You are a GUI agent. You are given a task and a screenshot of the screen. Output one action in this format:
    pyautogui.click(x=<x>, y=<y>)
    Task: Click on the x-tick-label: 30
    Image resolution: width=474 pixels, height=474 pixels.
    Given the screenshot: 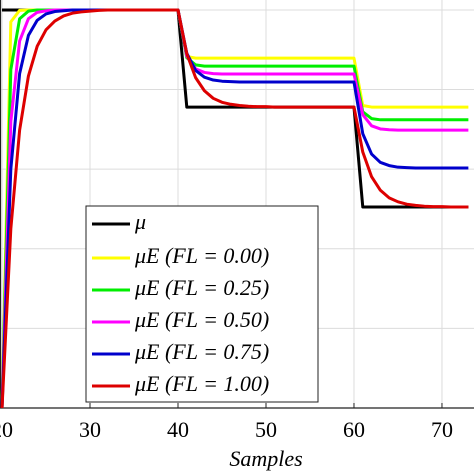 What is the action you would take?
    pyautogui.click(x=90, y=429)
    